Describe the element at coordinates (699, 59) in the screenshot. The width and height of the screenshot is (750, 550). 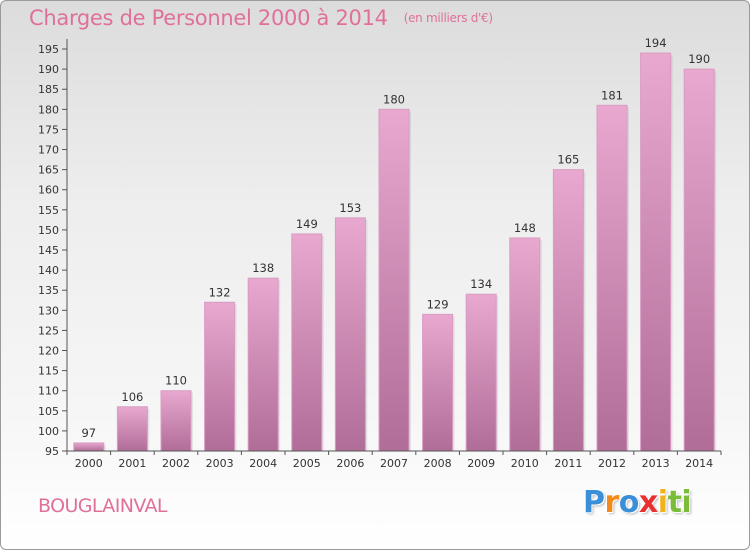
I see `value-label: 190` at that location.